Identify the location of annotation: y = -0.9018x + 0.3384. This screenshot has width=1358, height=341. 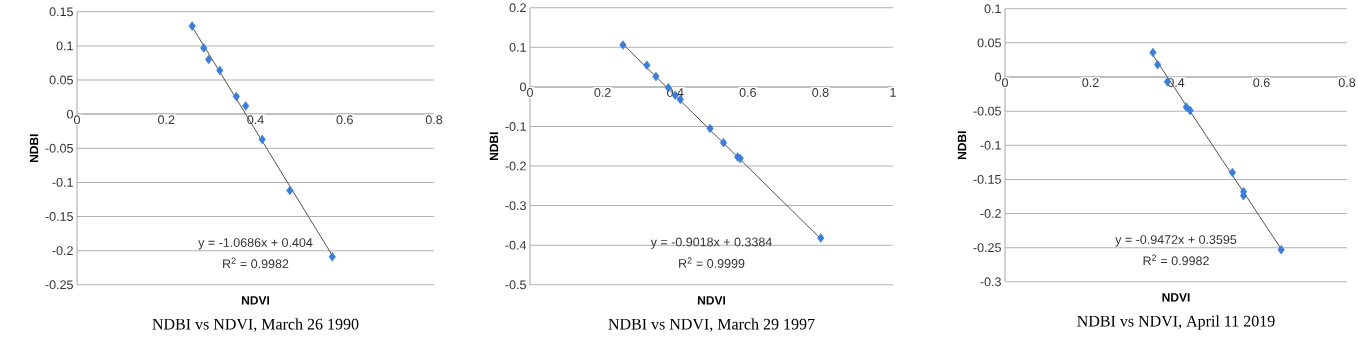
(711, 243).